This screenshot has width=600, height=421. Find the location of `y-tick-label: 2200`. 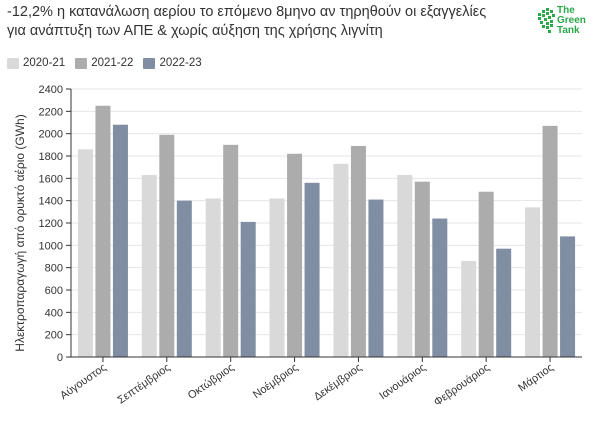

y-tick-label: 2200 is located at coordinates (51, 112).